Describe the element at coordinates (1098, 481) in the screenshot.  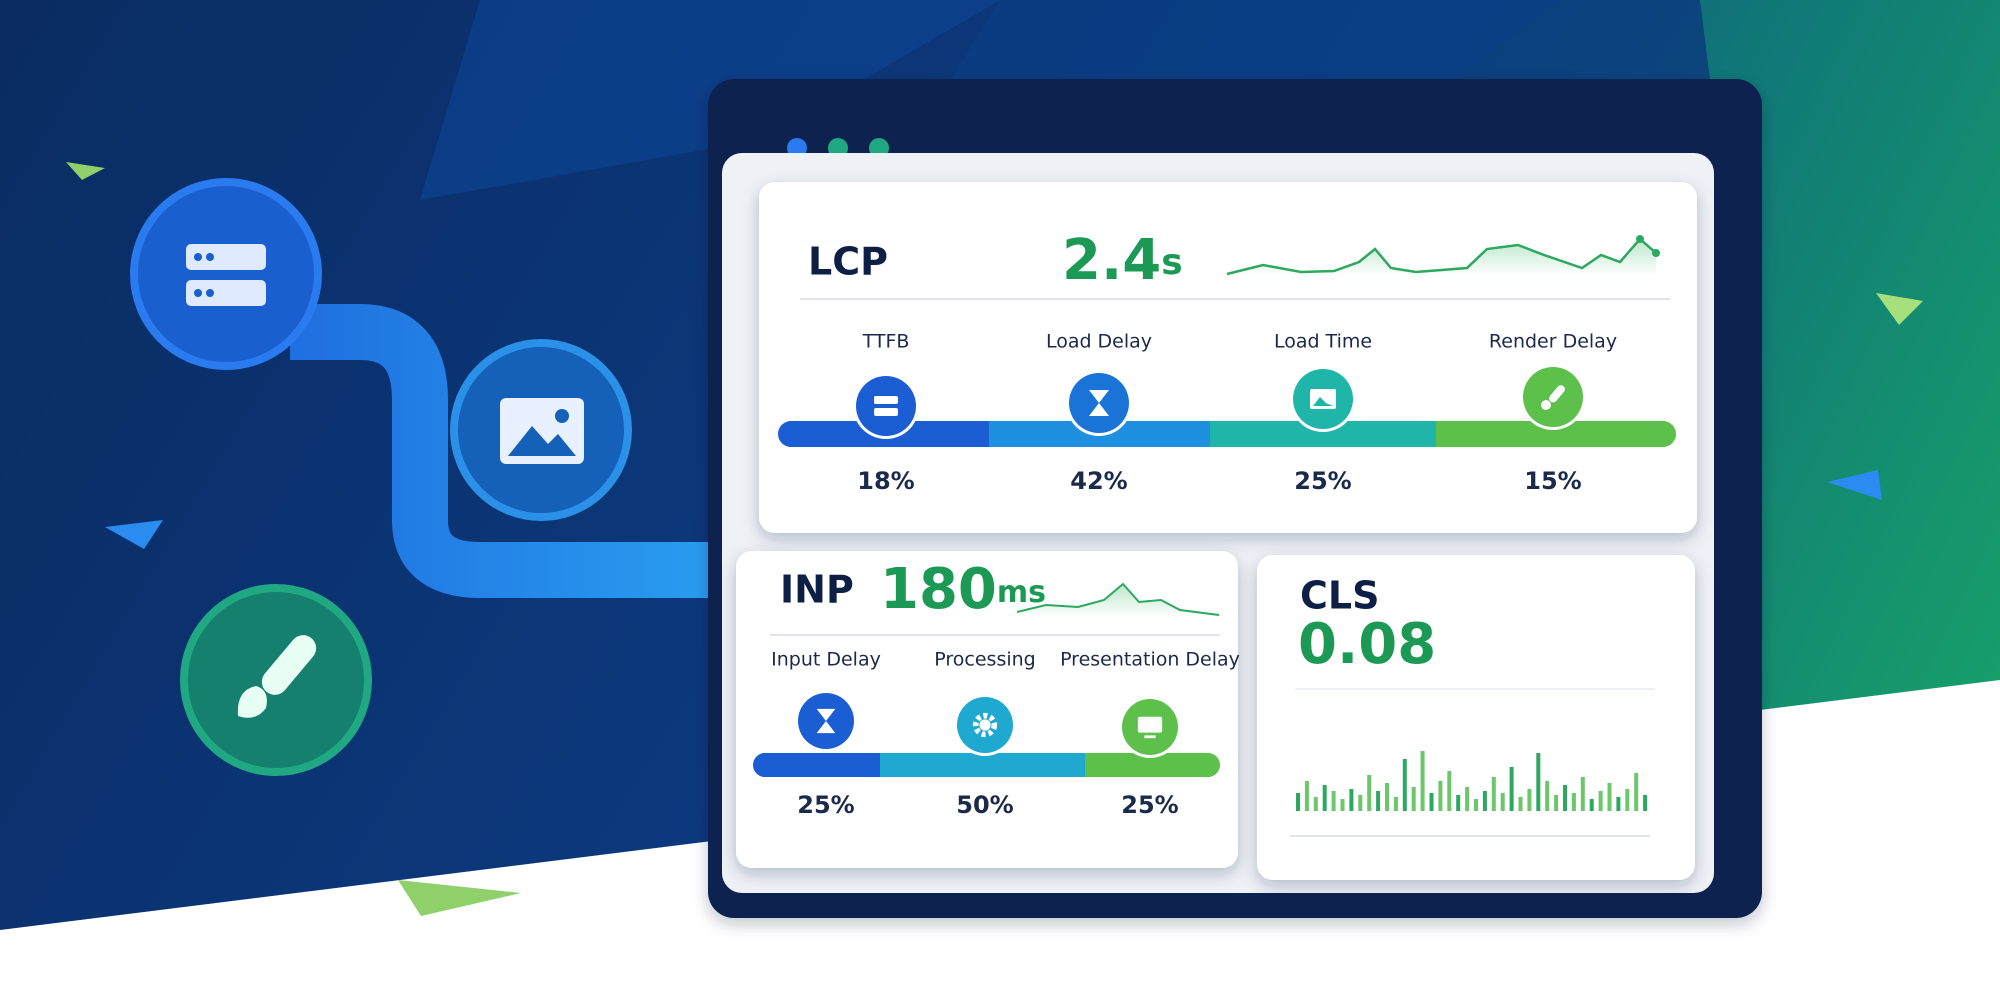
I see `segment-share: 42%` at that location.